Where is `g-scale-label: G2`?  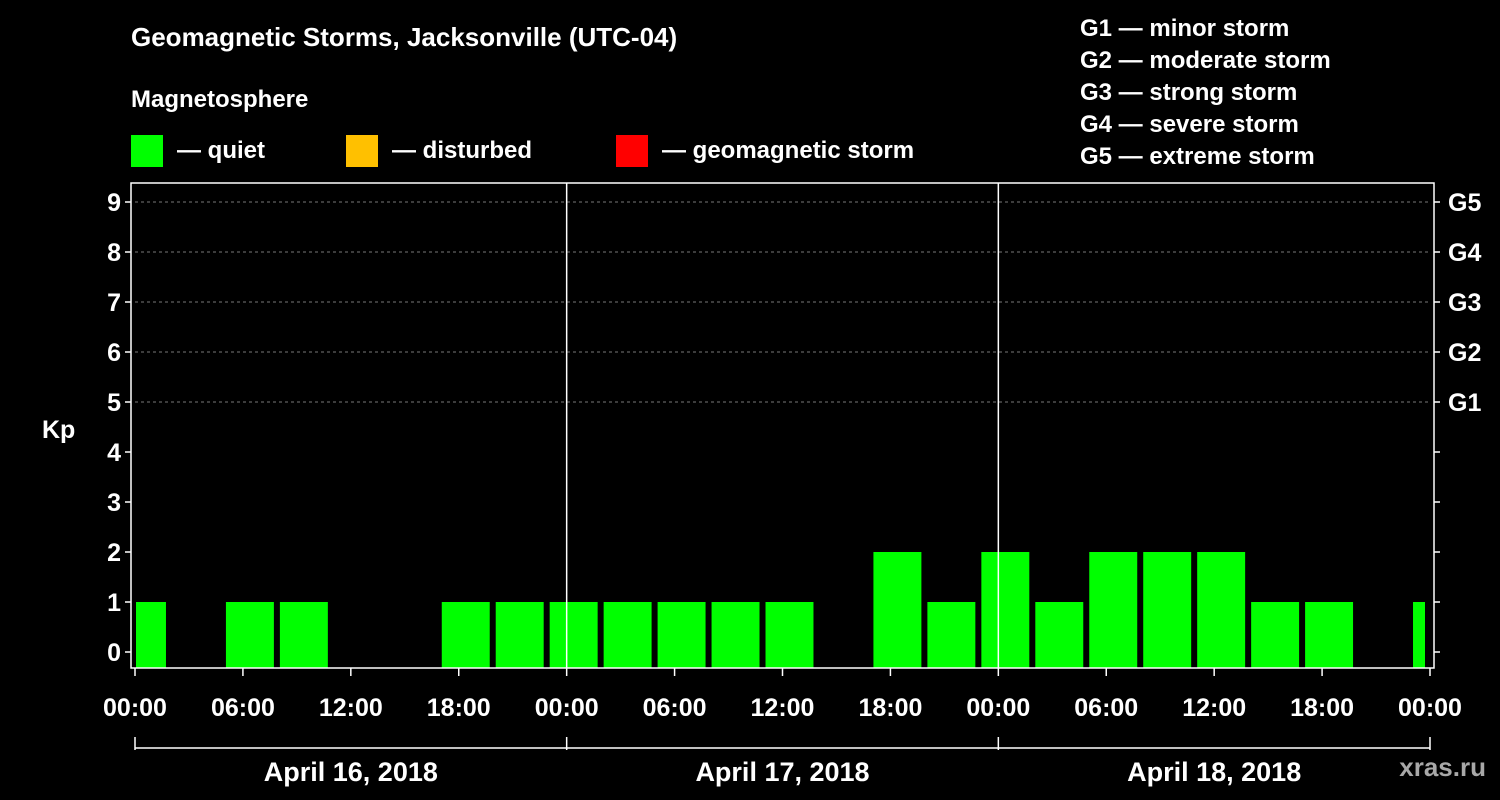
g-scale-label: G2 is located at coordinates (1464, 353).